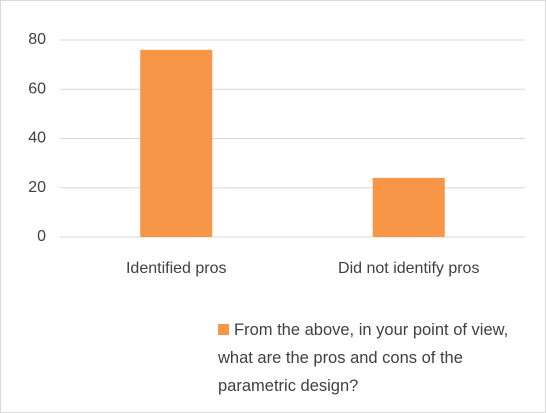  Describe the element at coordinates (37, 88) in the screenshot. I see `y-tick-label: 60` at that location.